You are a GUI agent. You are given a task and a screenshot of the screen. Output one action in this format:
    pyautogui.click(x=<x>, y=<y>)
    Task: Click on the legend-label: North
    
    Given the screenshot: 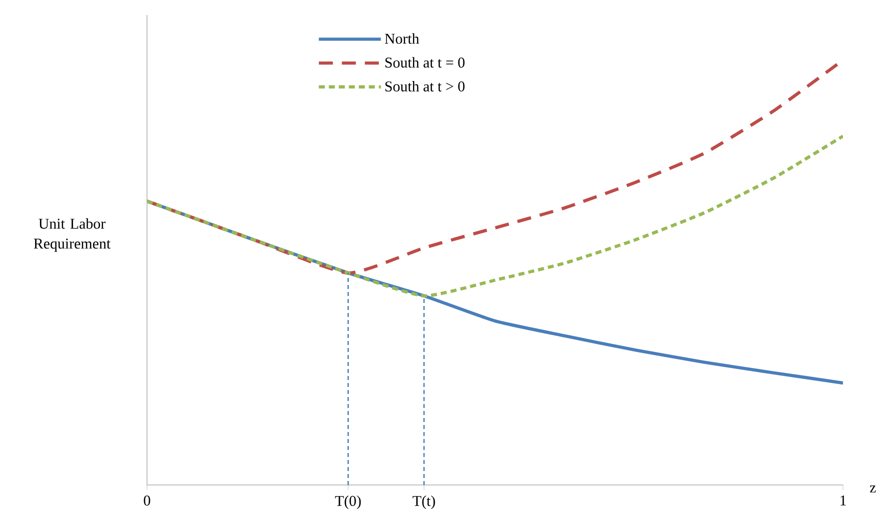 What is the action you would take?
    pyautogui.click(x=402, y=38)
    